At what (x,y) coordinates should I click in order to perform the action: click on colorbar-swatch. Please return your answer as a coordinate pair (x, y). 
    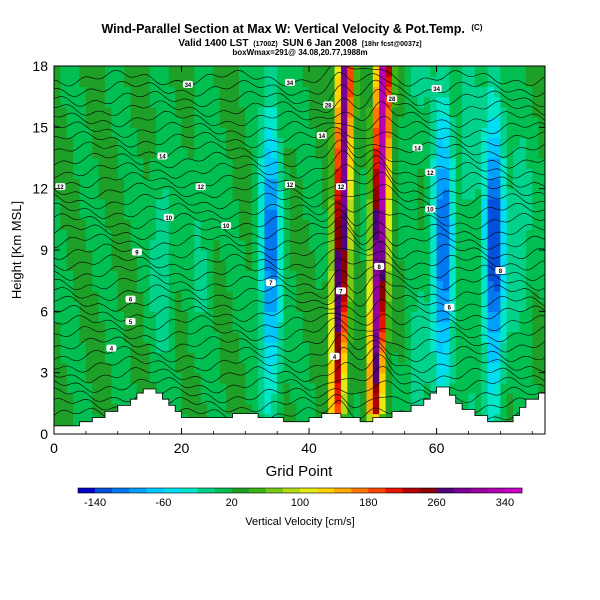
    Looking at the image, I should click on (377, 490).